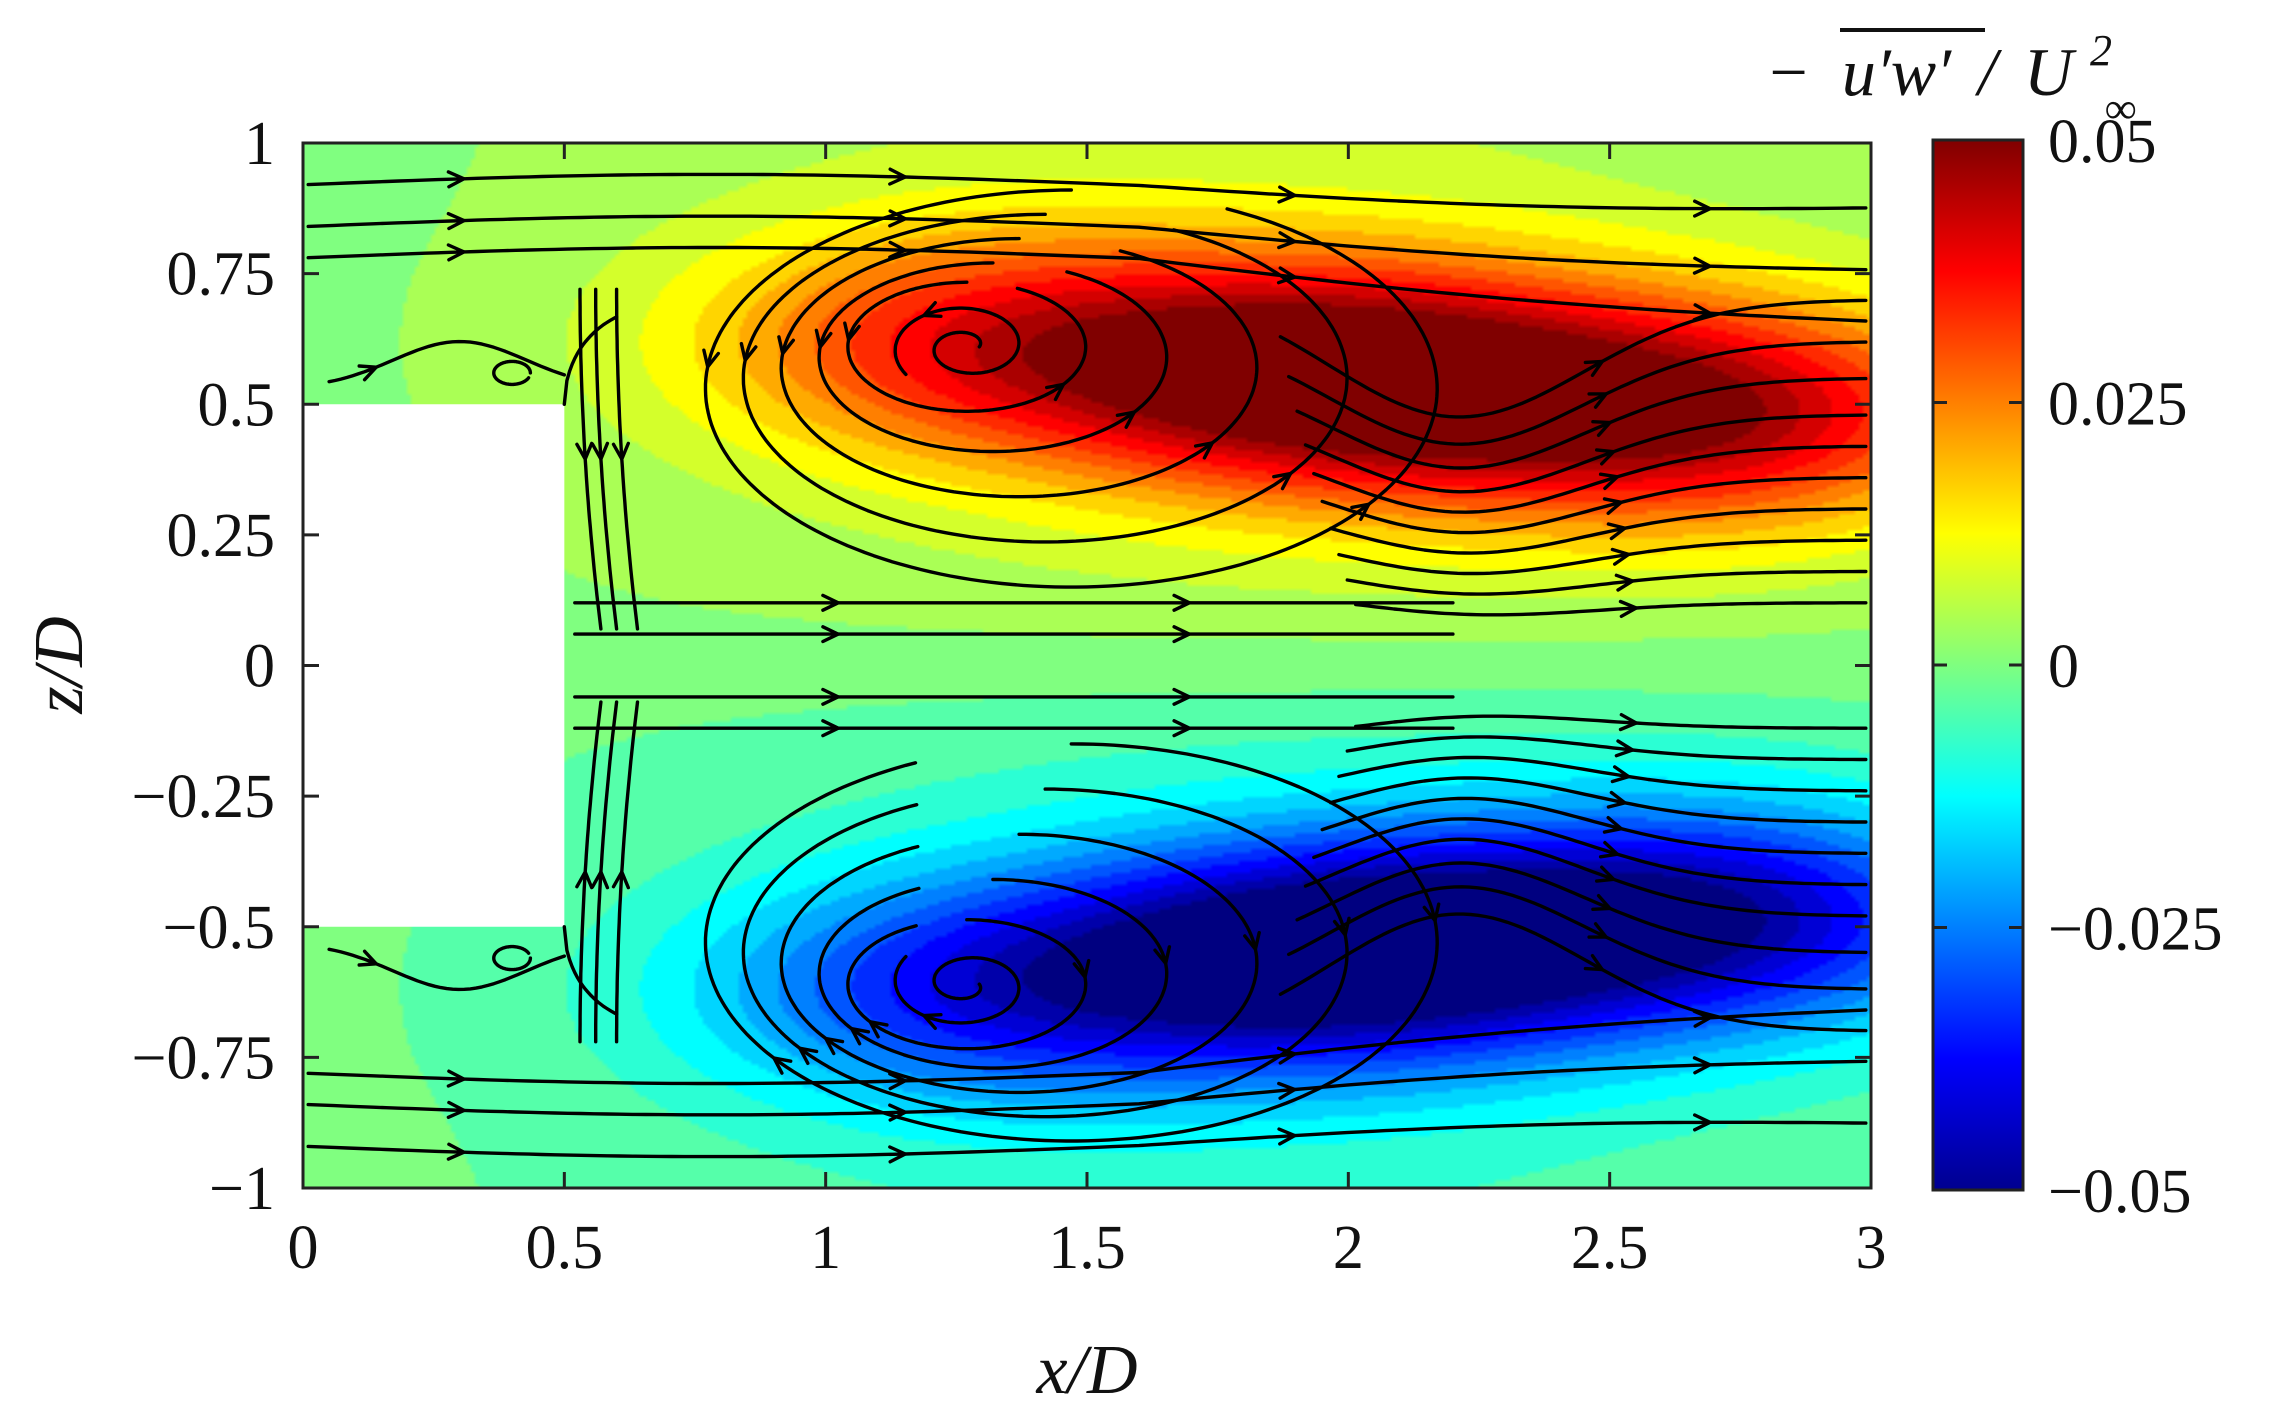  I want to click on colorbar-tick-label: 0.05, so click(2102, 142).